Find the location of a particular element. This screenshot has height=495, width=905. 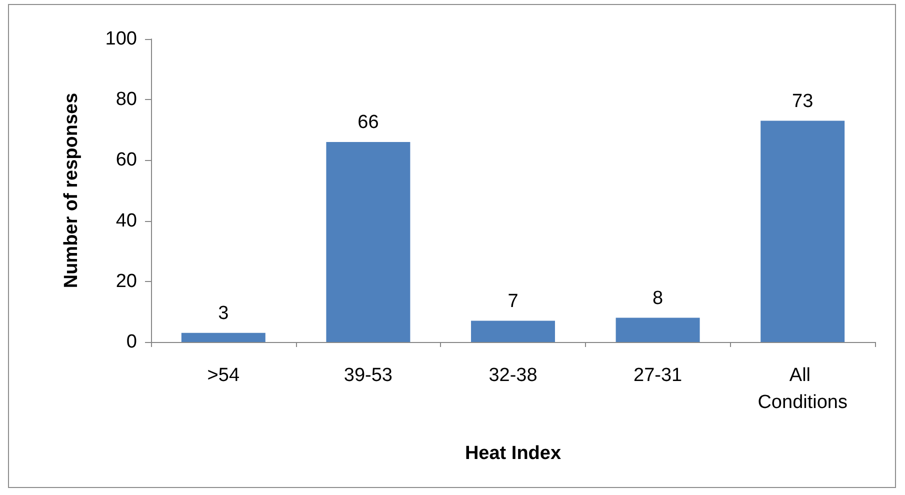

y-tick-label: 100 is located at coordinates (121, 39).